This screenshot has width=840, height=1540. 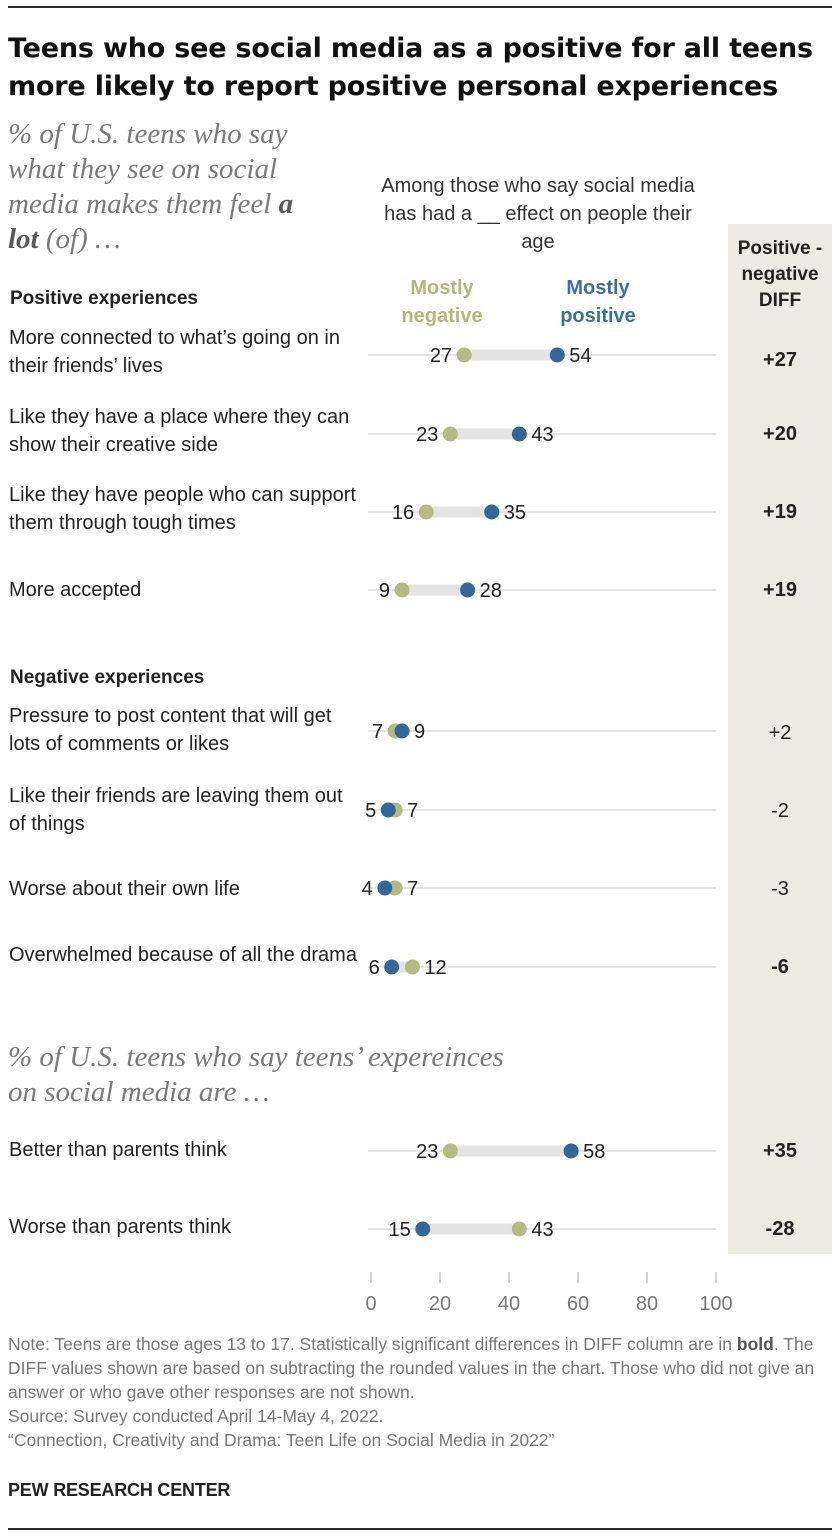 I want to click on positive-value-label-creative: 43, so click(x=542, y=435).